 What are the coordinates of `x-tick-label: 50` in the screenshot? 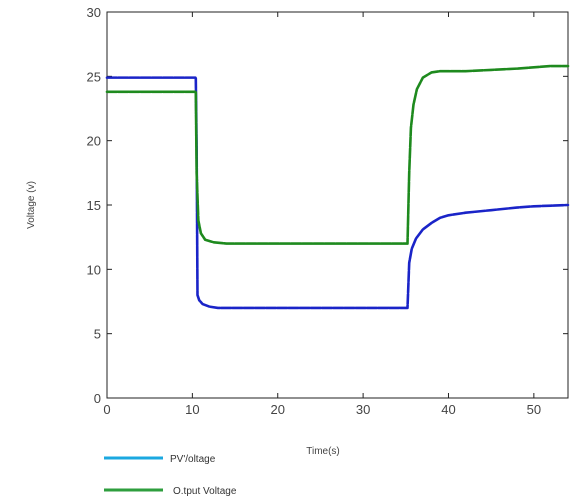 It's located at (534, 409).